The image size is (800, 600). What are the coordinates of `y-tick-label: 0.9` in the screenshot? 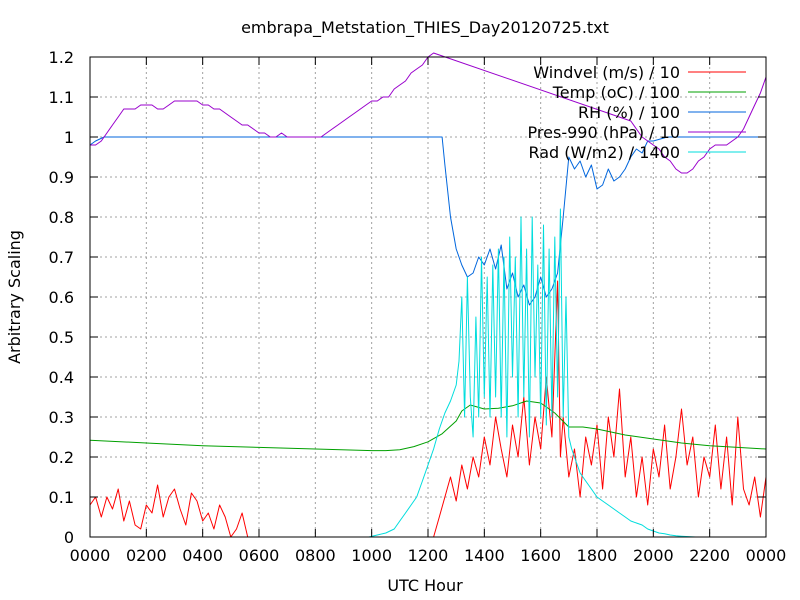 It's located at (61, 177).